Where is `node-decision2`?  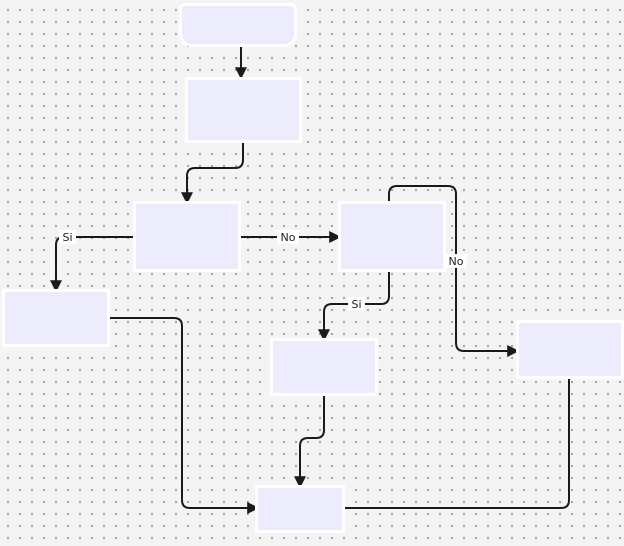 node-decision2 is located at coordinates (392, 236).